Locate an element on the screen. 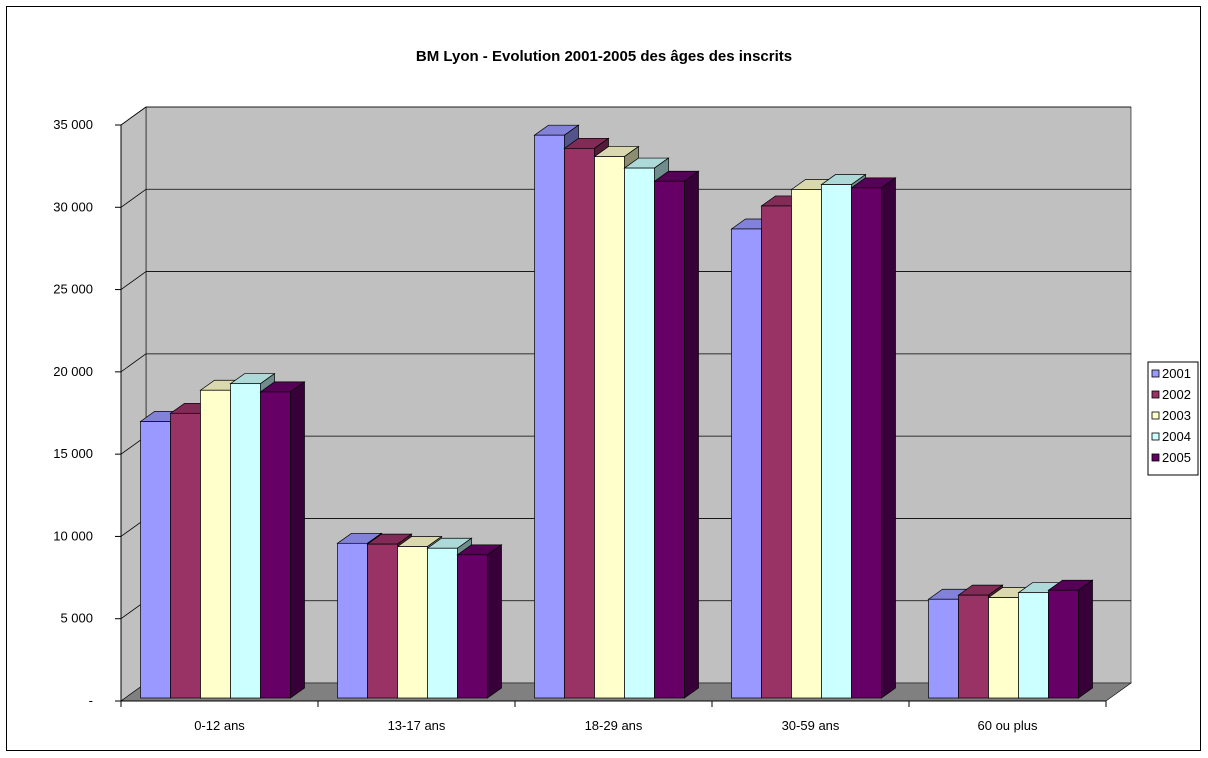  legend-label: 2001 is located at coordinates (1176, 373).